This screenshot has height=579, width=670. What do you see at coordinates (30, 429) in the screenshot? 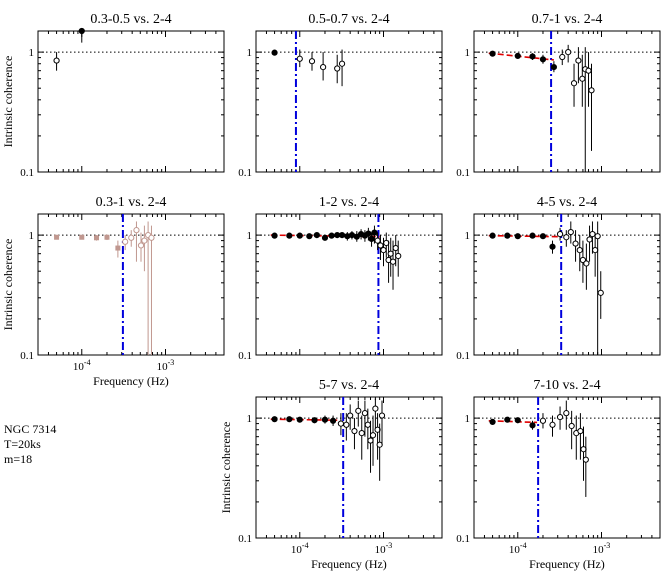
I see `source-label: NGC 7314` at bounding box center [30, 429].